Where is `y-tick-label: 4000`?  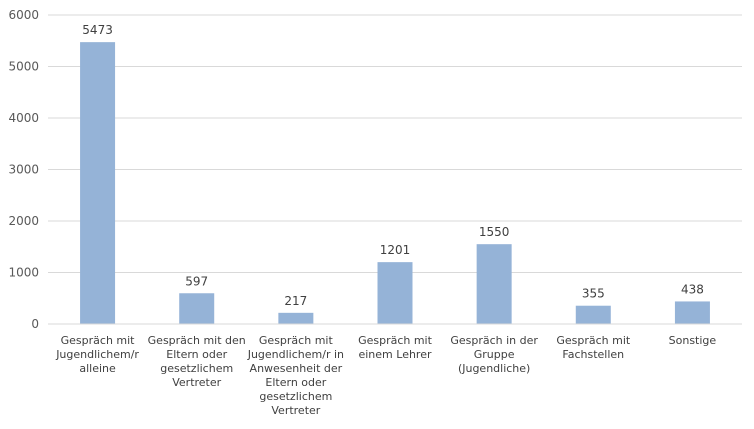 y-tick-label: 4000 is located at coordinates (23, 118).